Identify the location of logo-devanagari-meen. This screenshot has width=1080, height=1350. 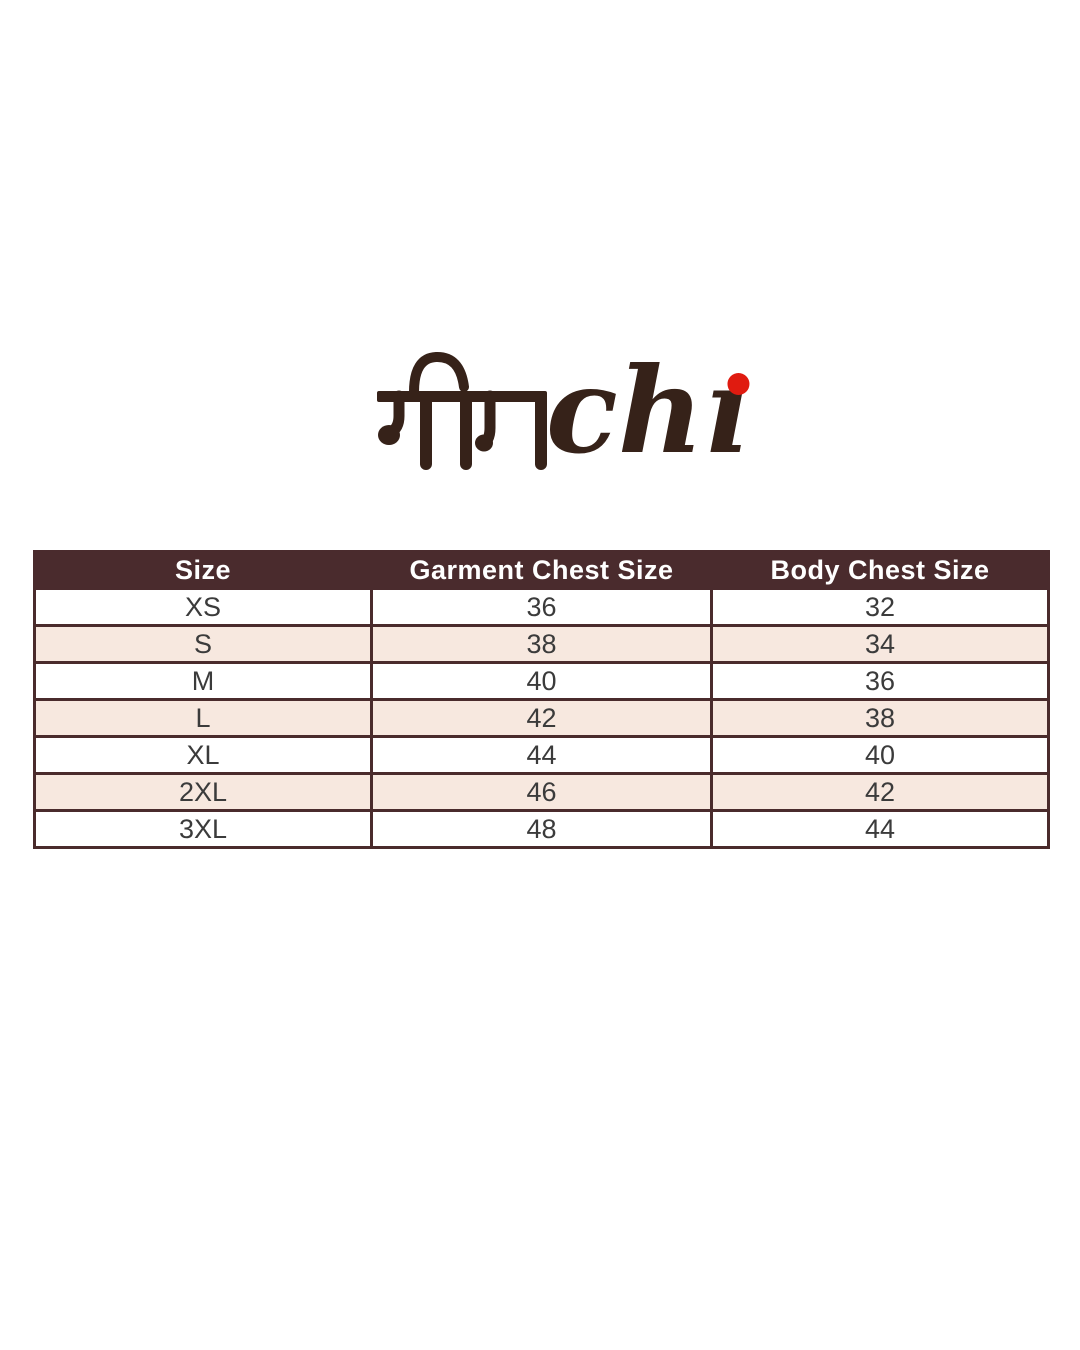
(462, 411).